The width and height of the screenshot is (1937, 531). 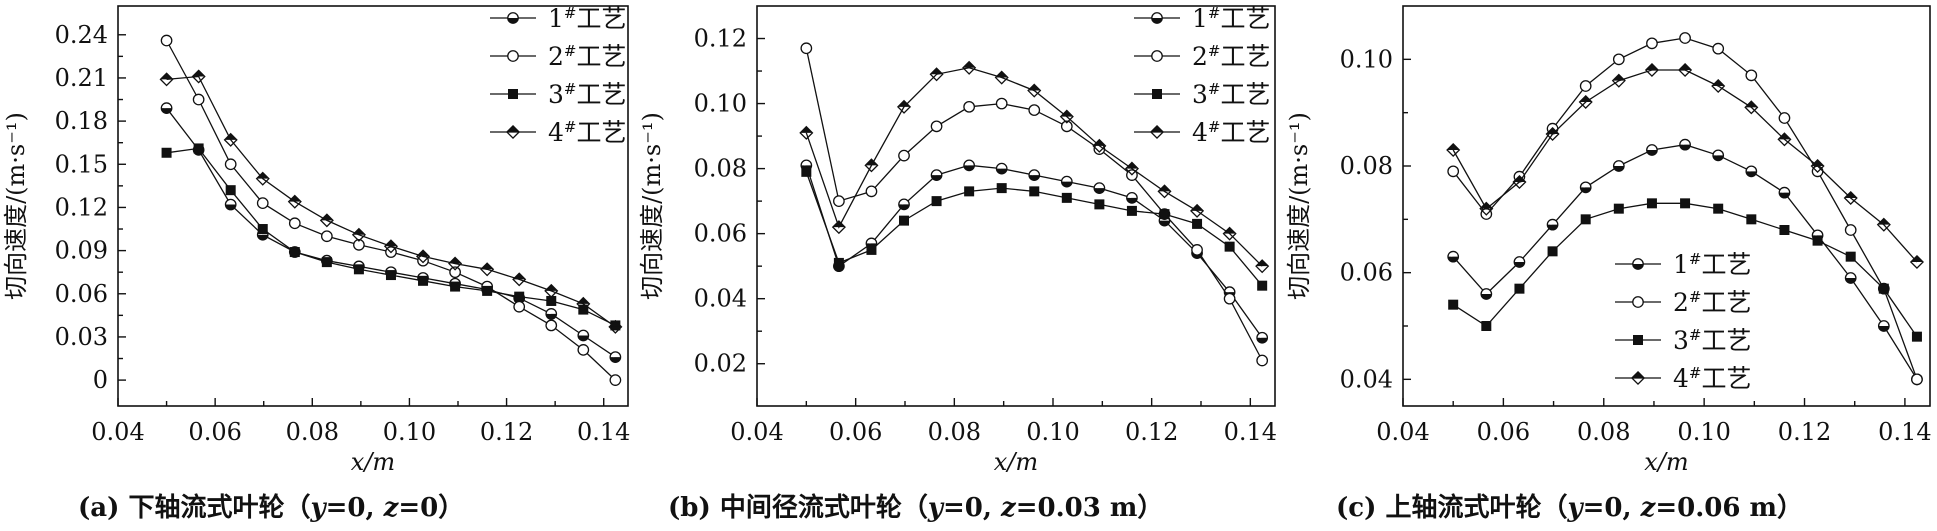 I want to click on legend-marker-b, so click(x=1157, y=56).